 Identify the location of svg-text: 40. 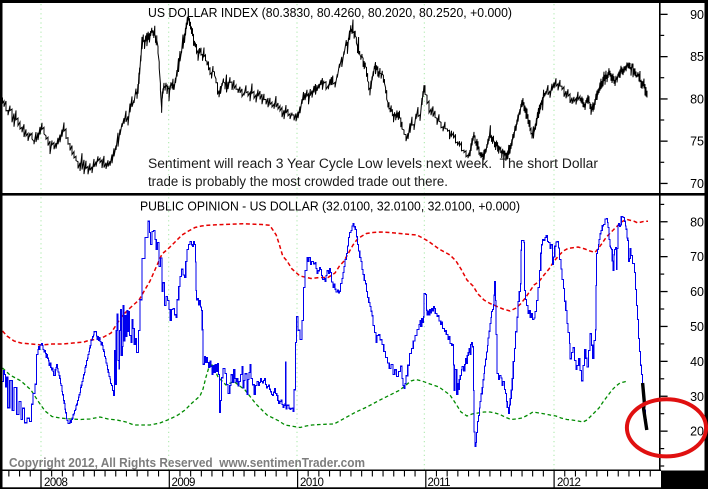
(697, 362).